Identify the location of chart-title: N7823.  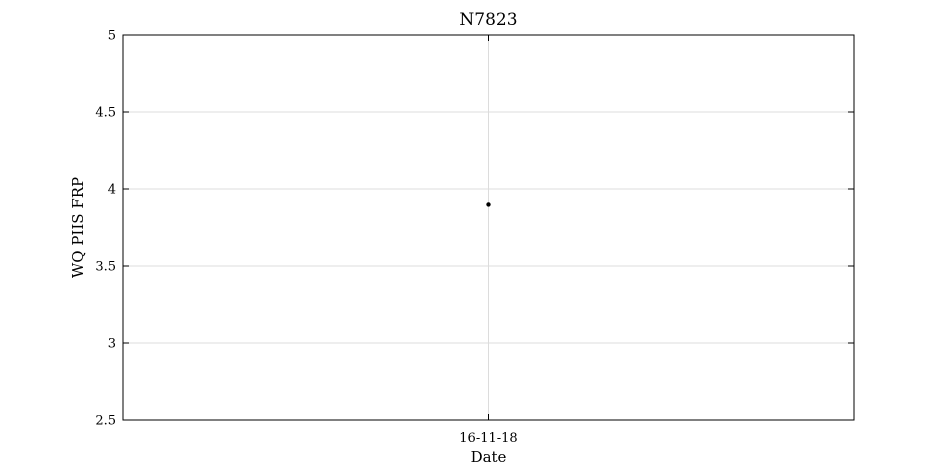
(488, 20).